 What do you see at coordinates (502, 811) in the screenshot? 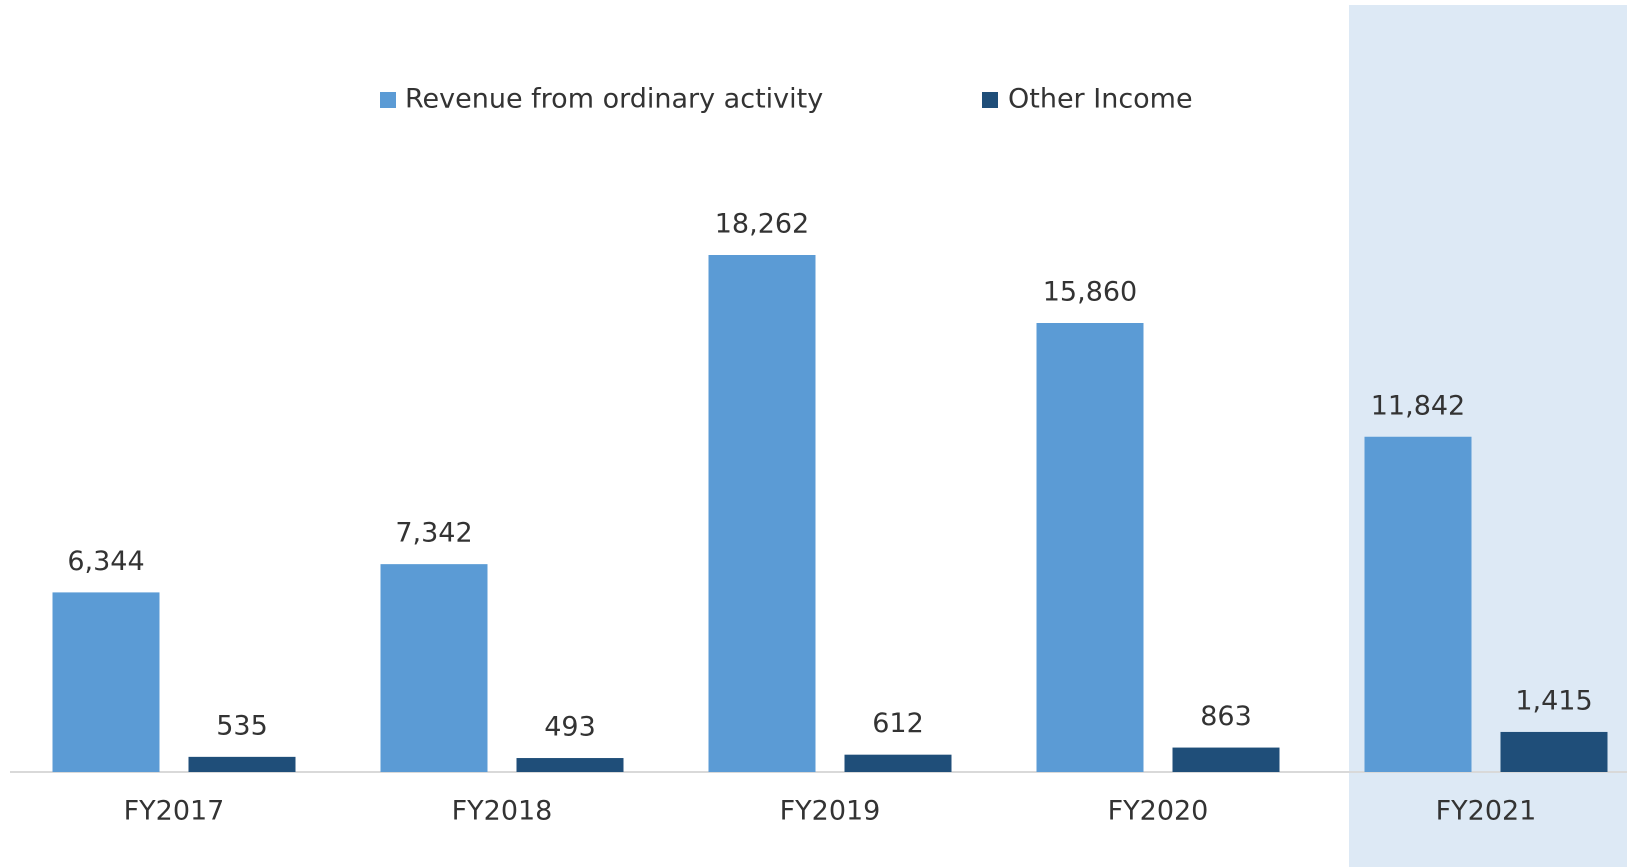
I see `x-tick-label: FY2018` at bounding box center [502, 811].